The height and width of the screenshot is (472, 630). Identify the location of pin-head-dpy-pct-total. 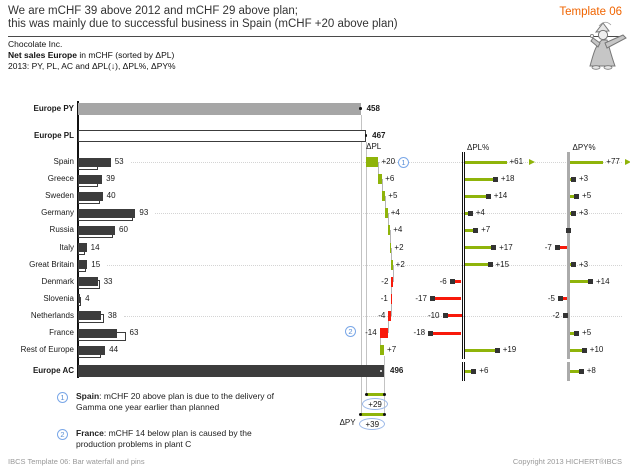
(581, 371).